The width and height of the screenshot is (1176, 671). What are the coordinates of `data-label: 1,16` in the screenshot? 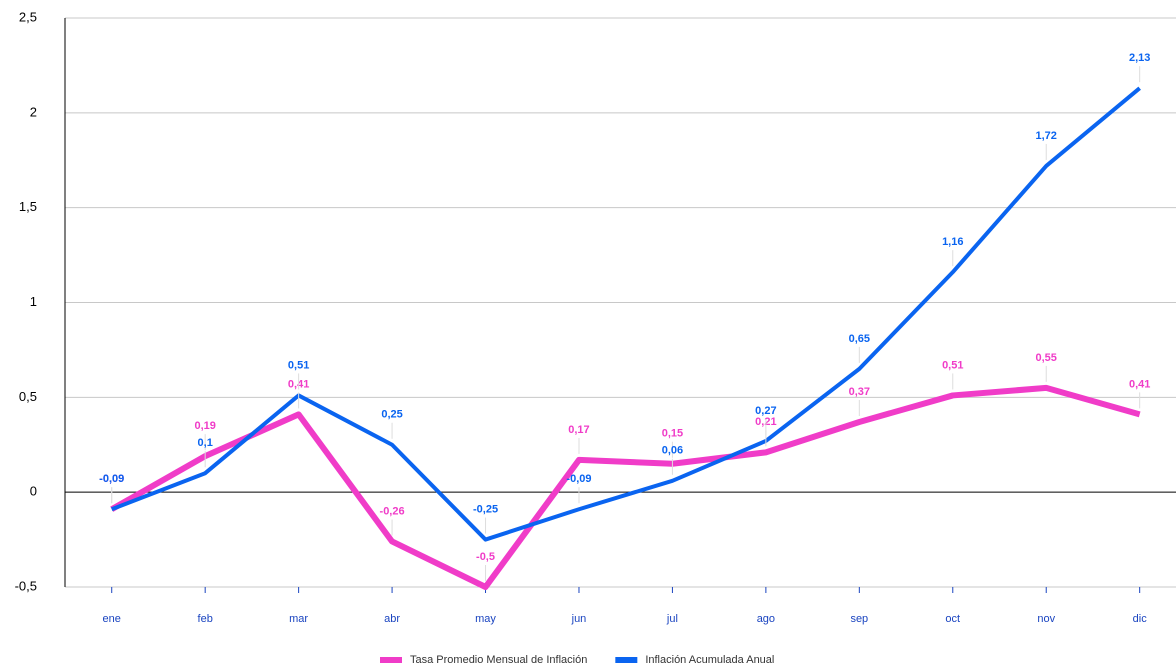 It's located at (952, 242).